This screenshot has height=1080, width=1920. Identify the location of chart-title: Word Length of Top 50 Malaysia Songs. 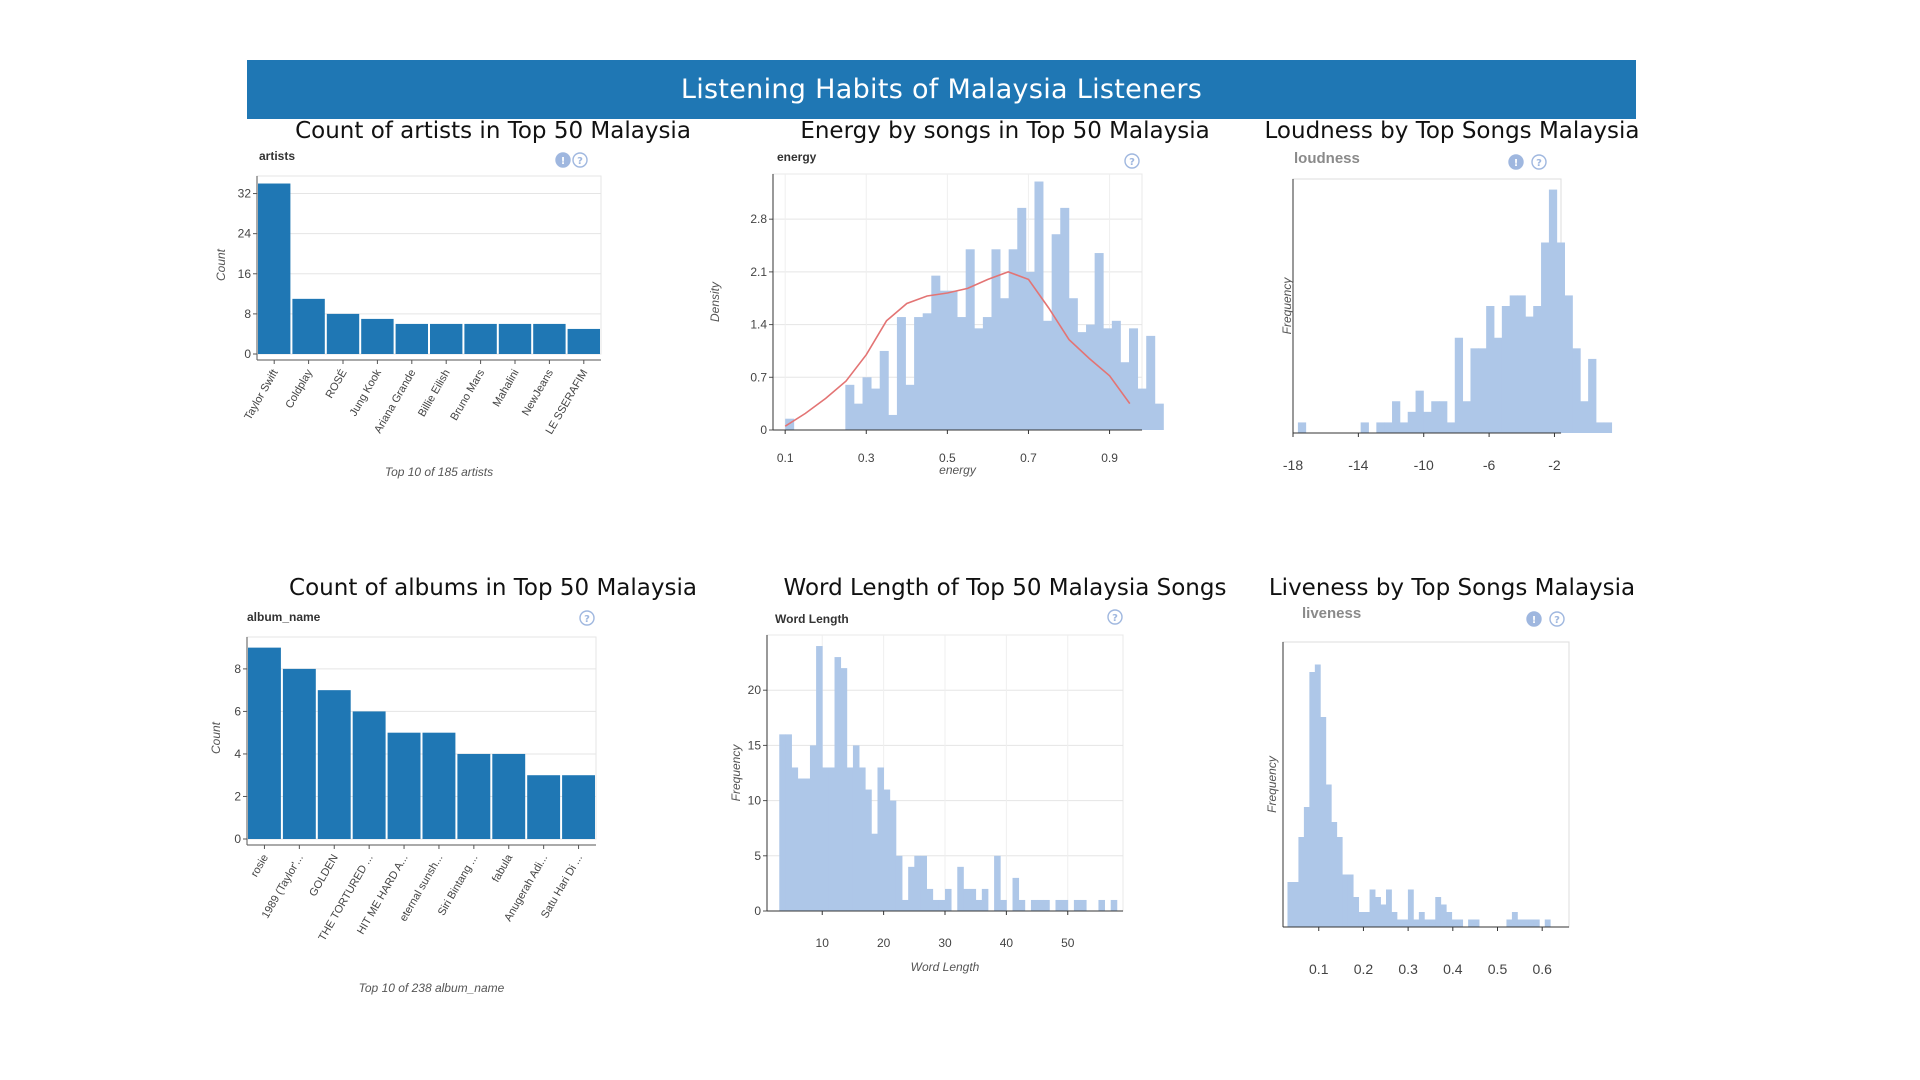
(1005, 588).